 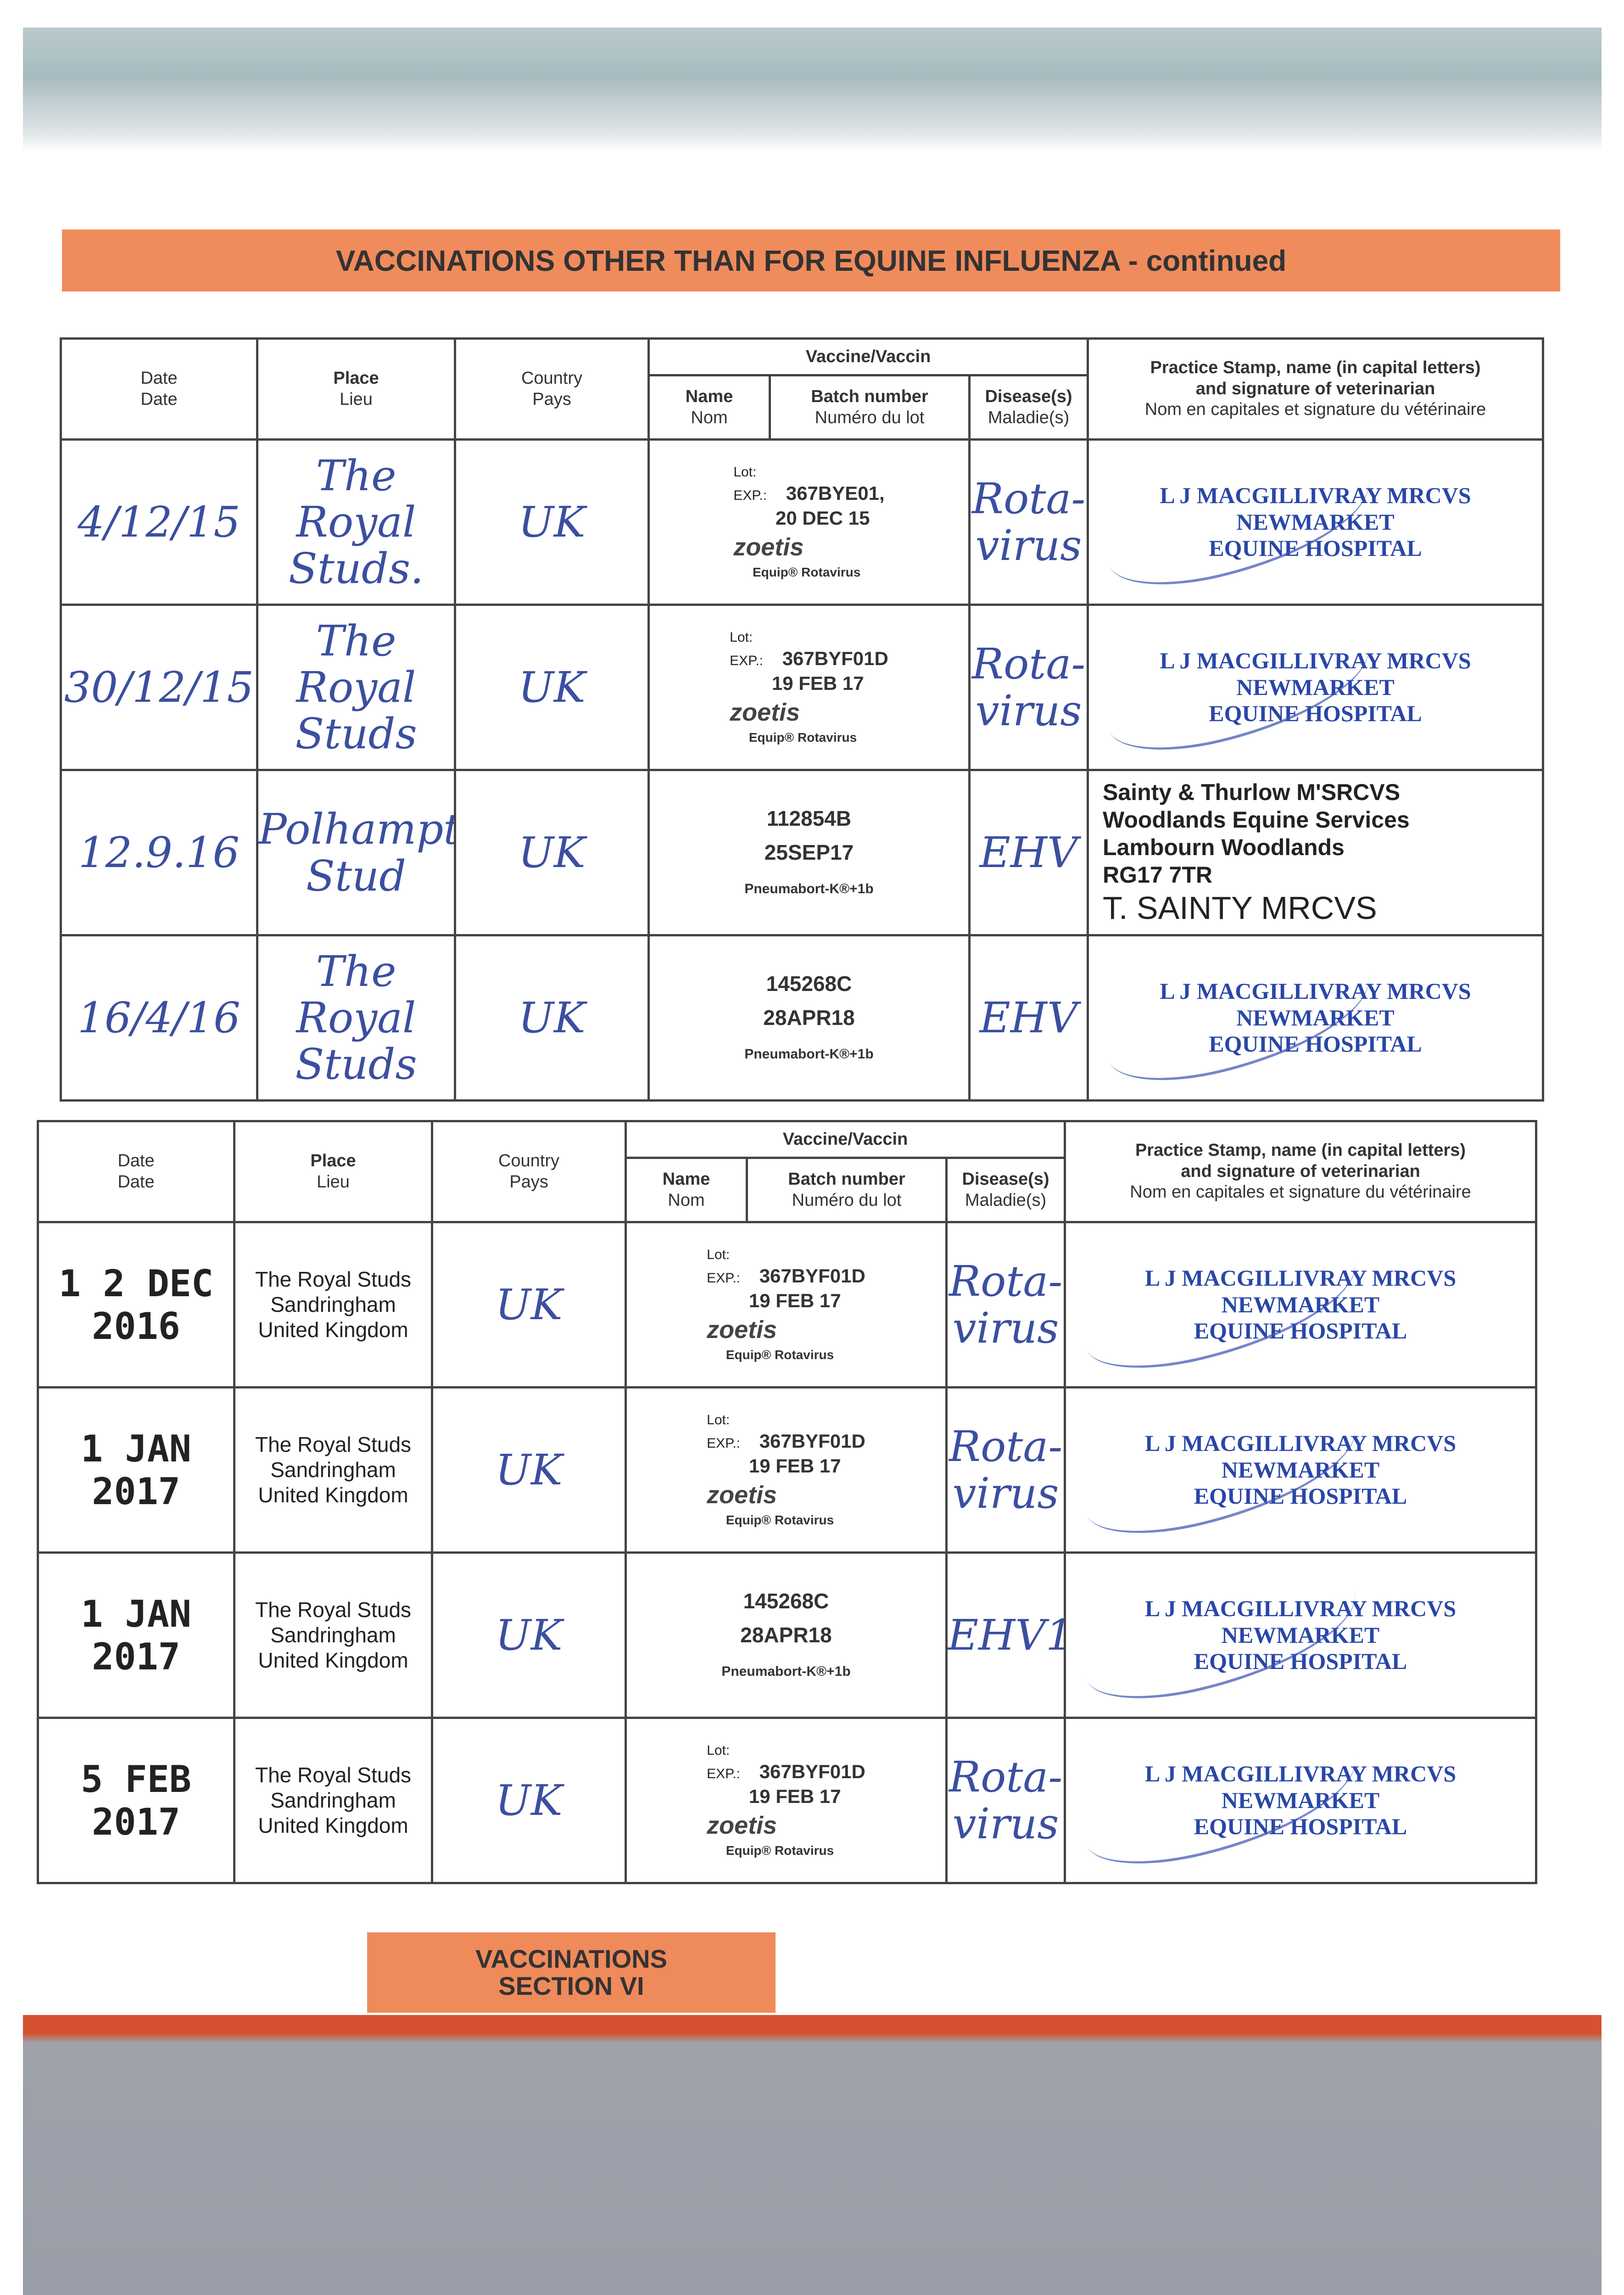 I want to click on date: 4/12/15, so click(x=159, y=522).